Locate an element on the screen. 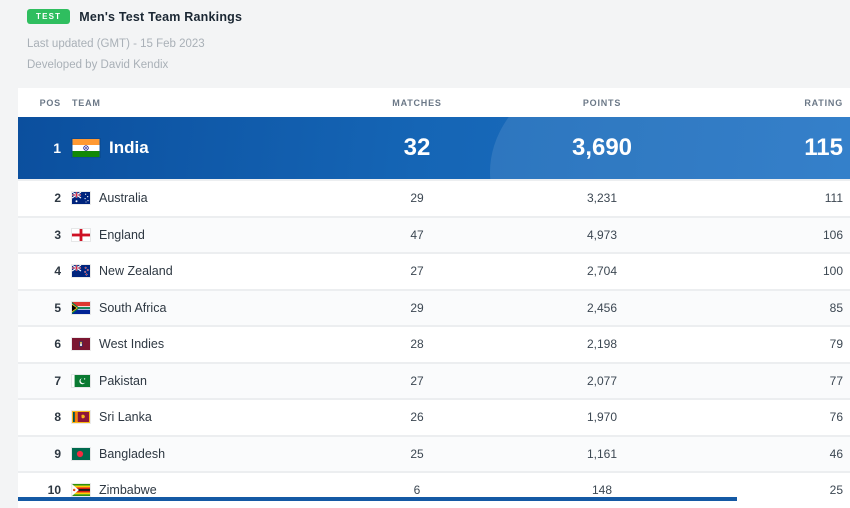 The width and height of the screenshot is (850, 508). england-flag is located at coordinates (81, 234).